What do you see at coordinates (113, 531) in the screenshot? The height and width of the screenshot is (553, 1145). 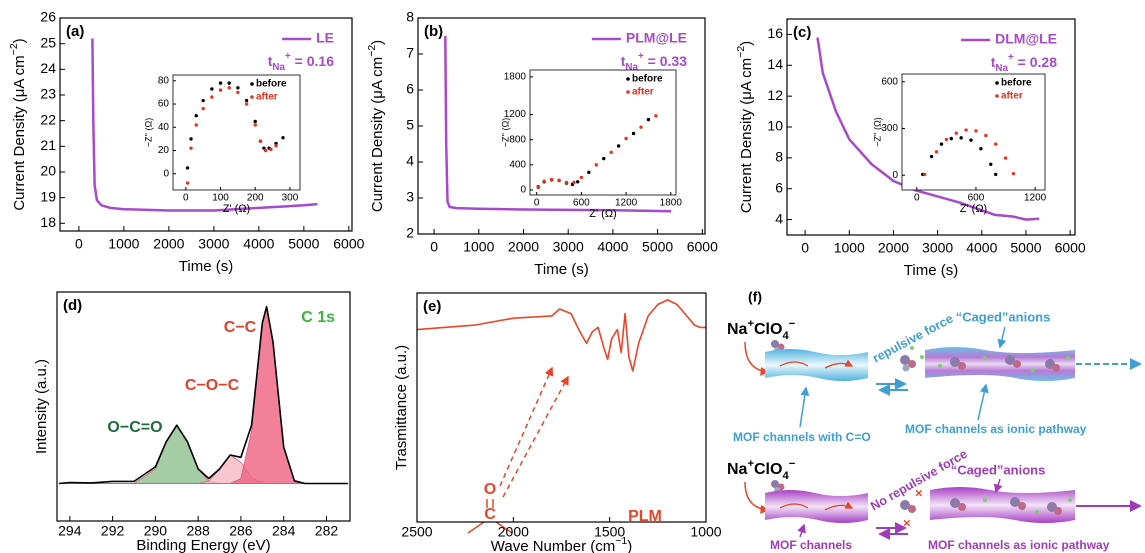 I see `x-tick-label: 292` at bounding box center [113, 531].